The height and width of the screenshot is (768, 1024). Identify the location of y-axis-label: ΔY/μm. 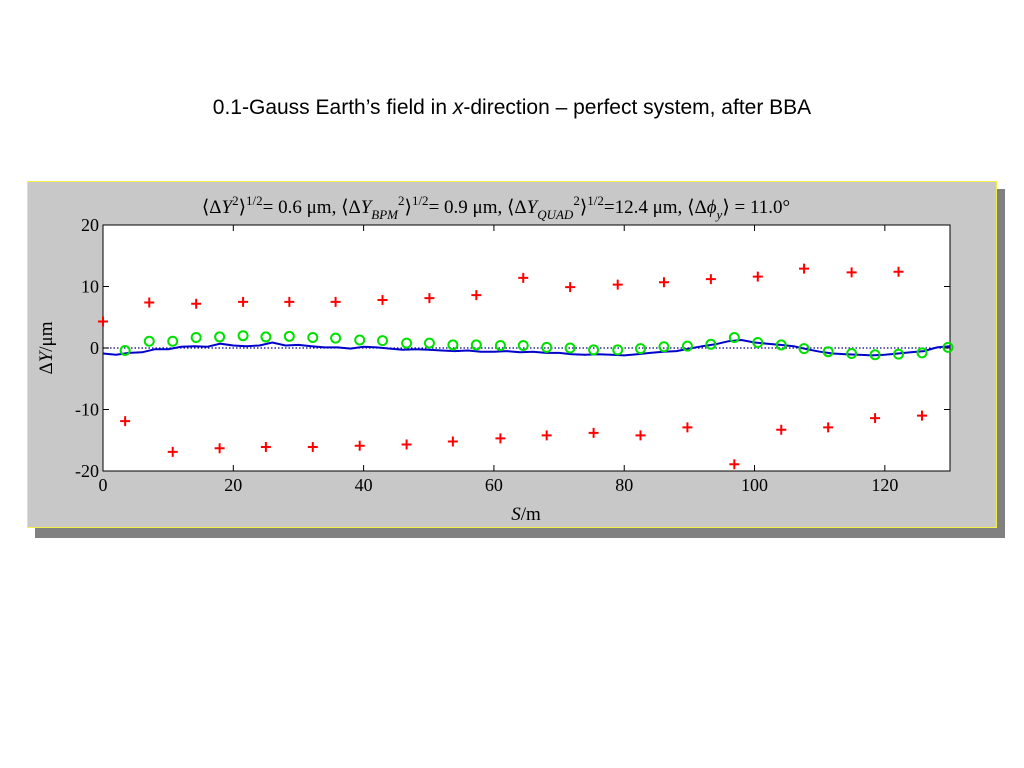
(46, 347).